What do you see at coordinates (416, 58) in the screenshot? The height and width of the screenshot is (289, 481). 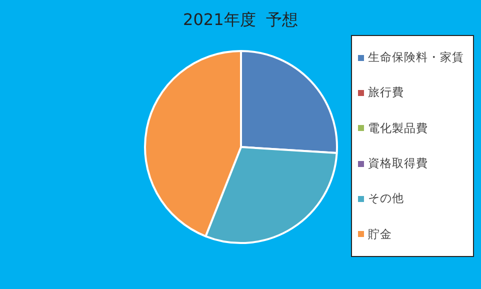 I see `legend-label: 生命保険料・家賃` at bounding box center [416, 58].